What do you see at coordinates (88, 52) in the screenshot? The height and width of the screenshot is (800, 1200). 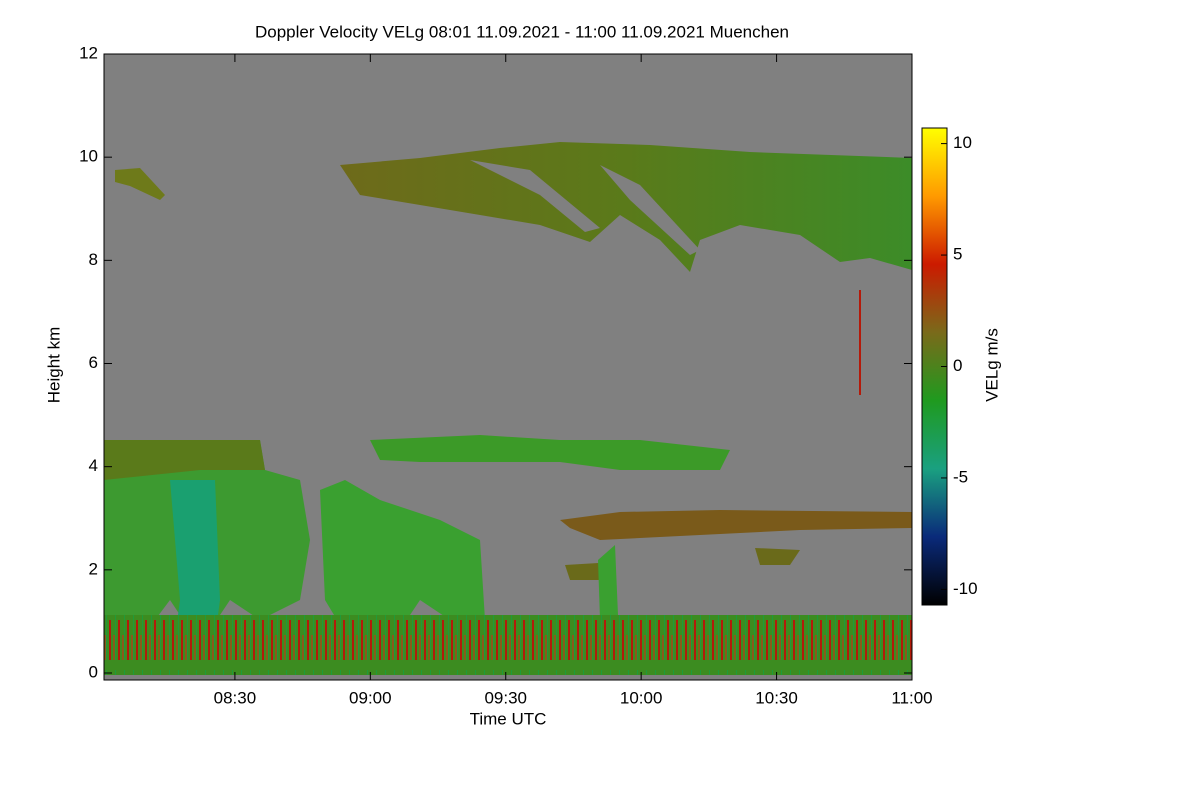 I see `y-tick-label: 12` at bounding box center [88, 52].